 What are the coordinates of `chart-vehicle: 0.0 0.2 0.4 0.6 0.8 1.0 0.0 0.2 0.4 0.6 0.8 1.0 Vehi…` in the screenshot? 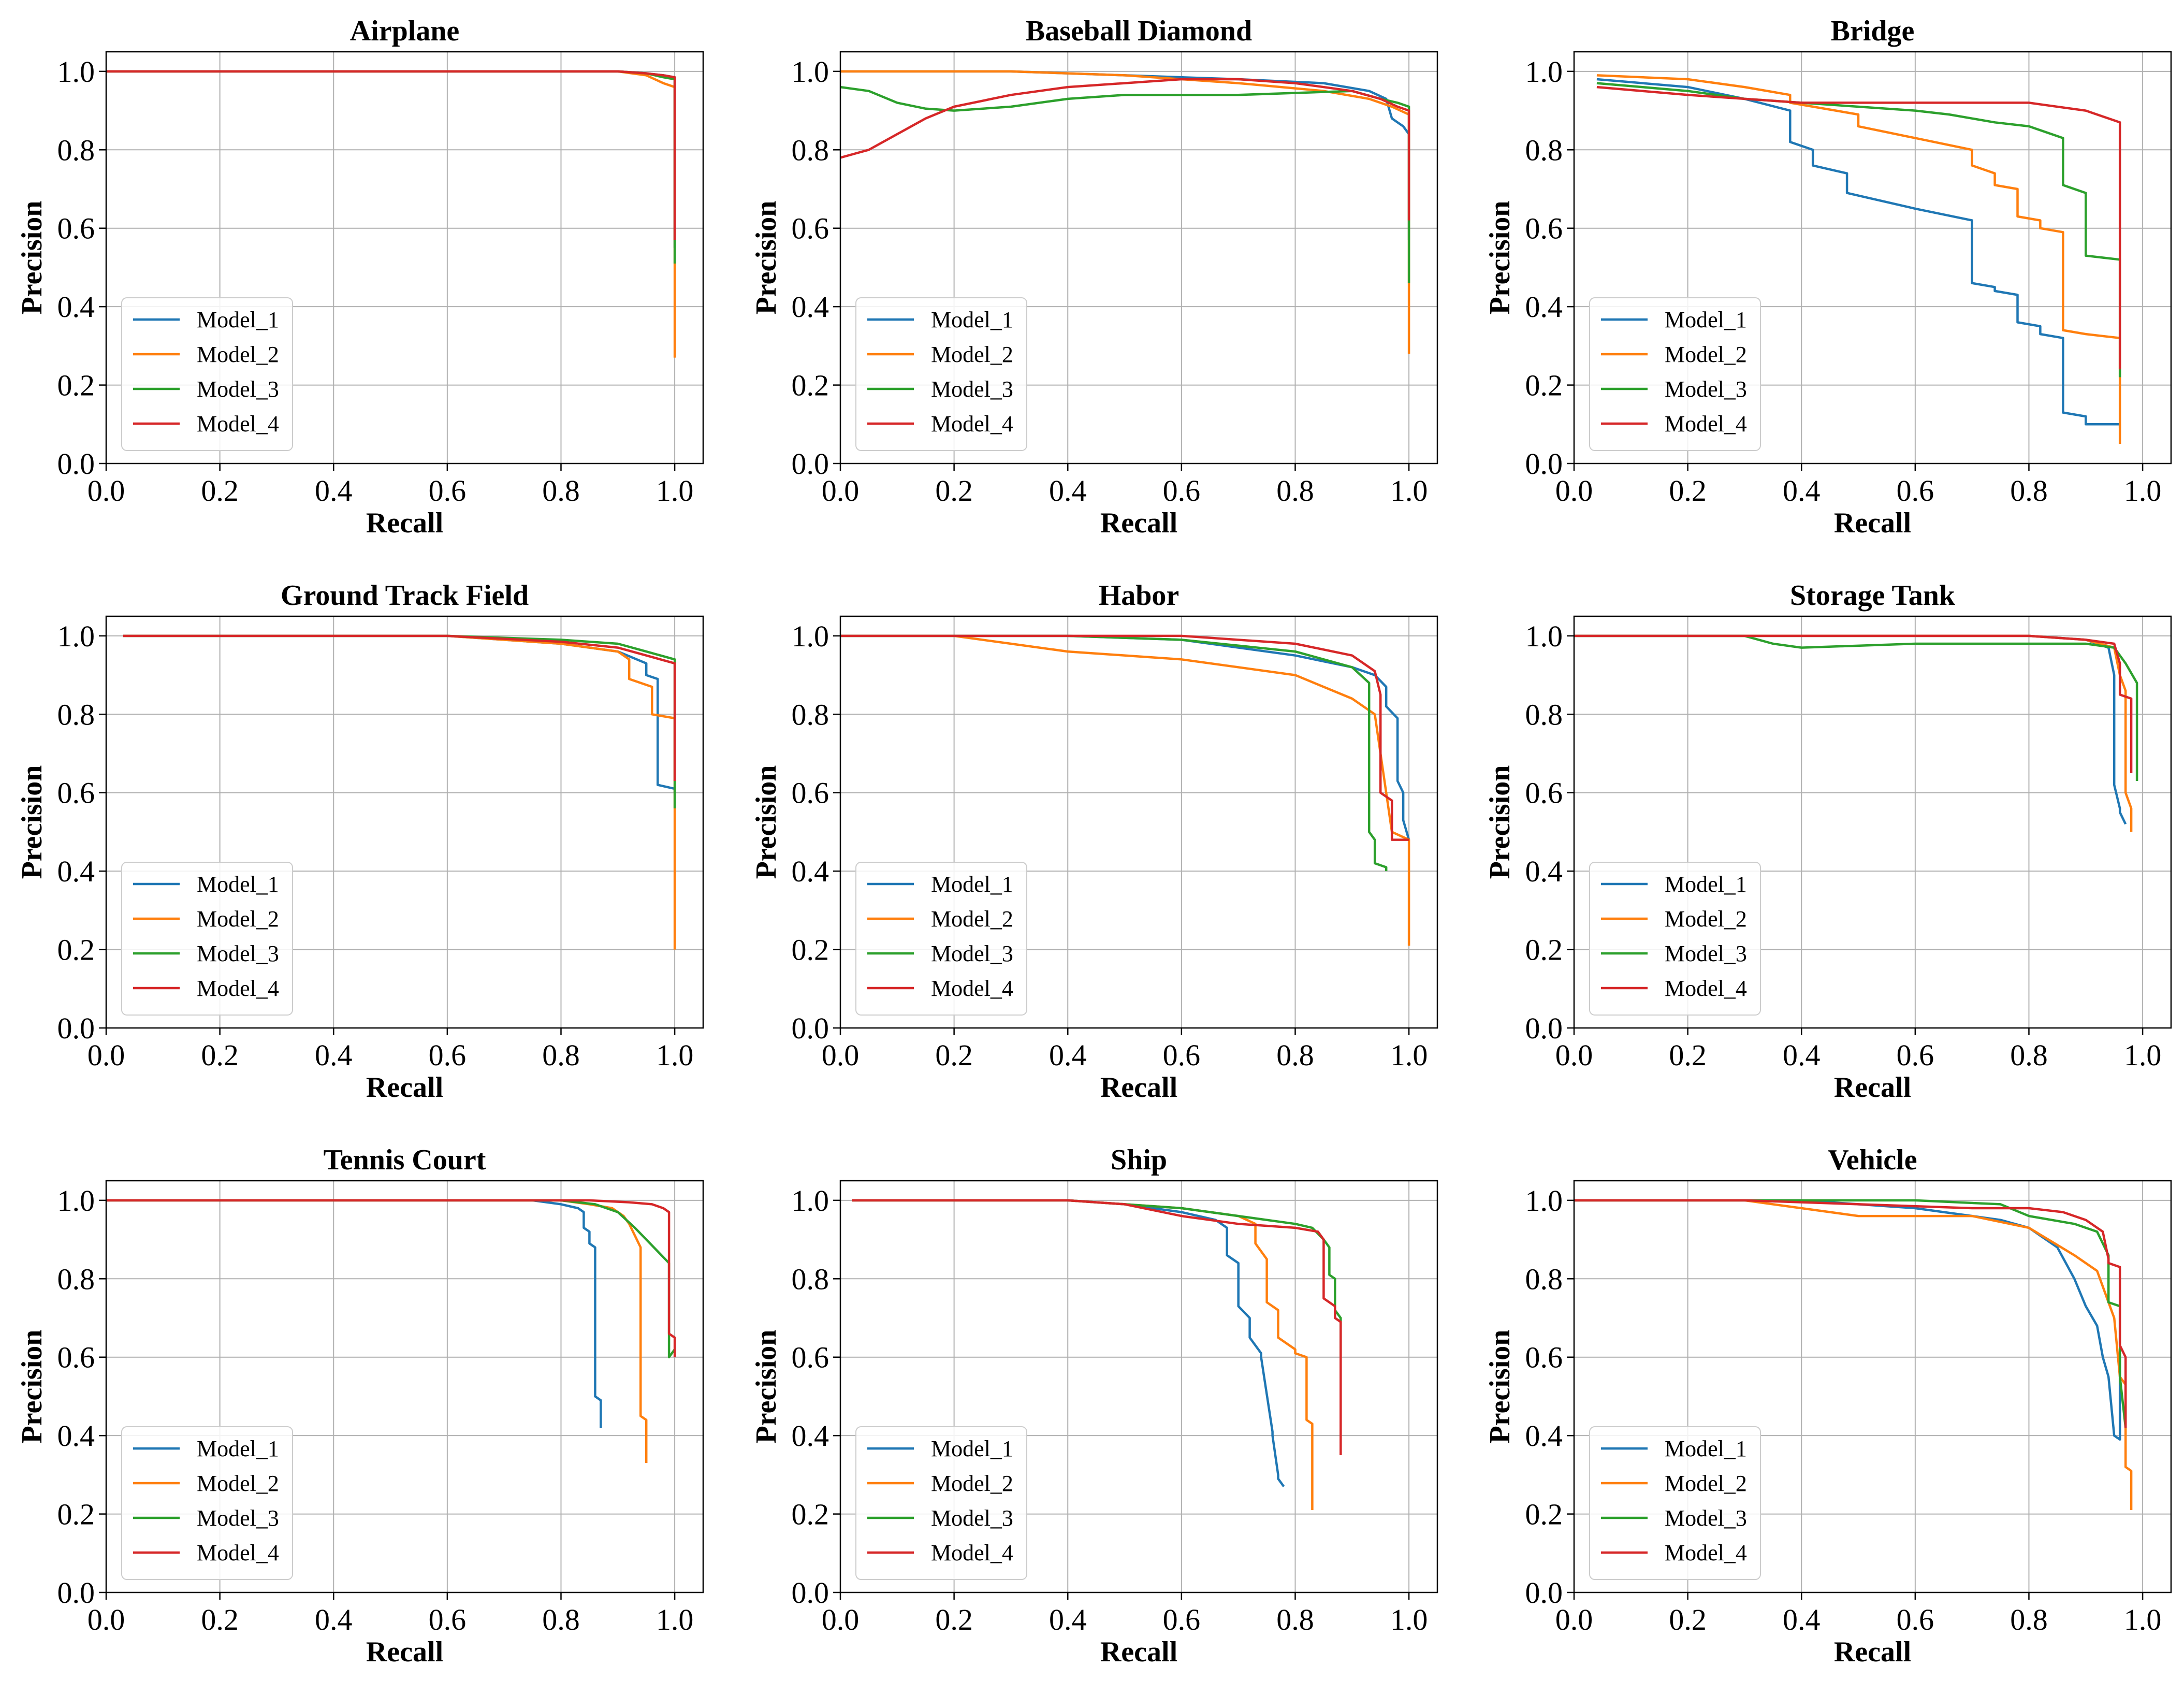 It's located at (1828, 1406).